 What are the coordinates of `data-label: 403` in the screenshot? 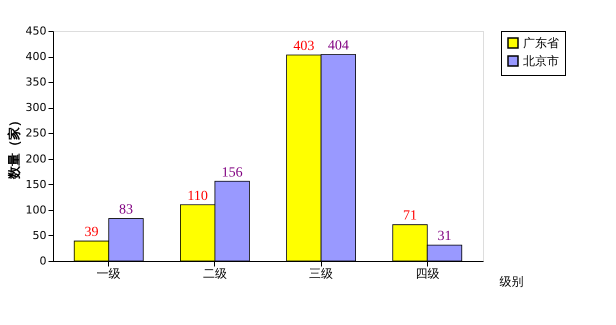 It's located at (303, 46).